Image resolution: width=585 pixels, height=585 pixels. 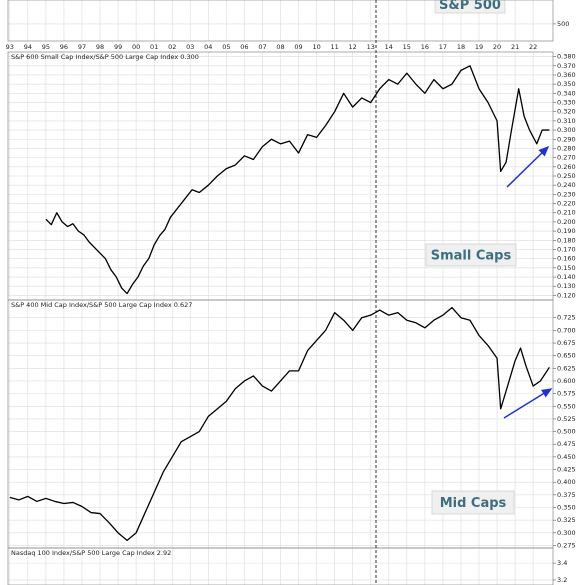 I want to click on y-tick-label: 0.575, so click(x=566, y=394).